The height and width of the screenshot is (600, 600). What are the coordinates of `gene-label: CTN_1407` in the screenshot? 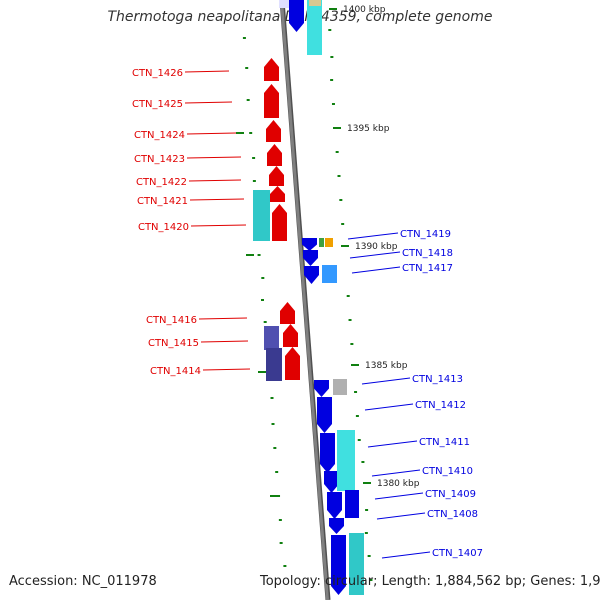 It's located at (457, 553).